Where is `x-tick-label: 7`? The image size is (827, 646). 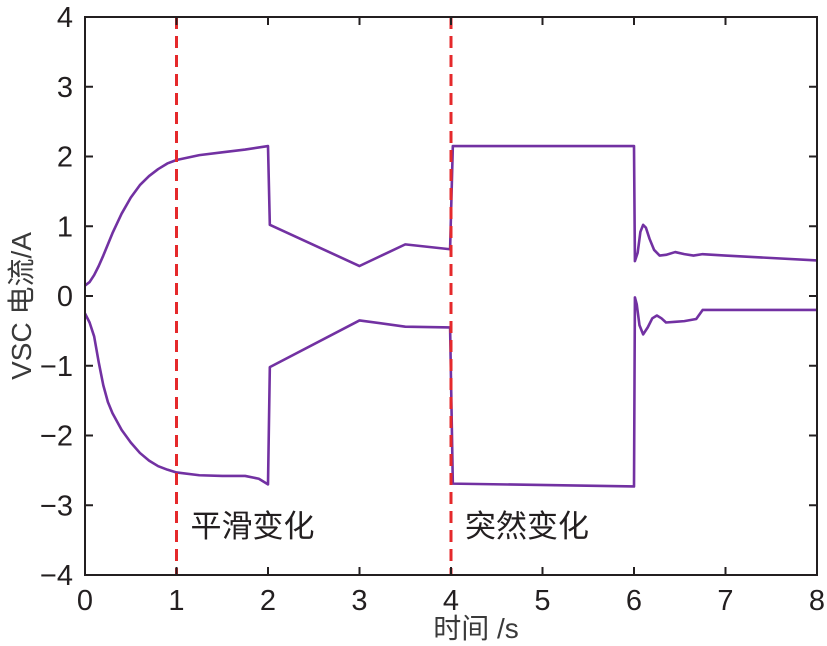 x-tick-label: 7 is located at coordinates (725, 601).